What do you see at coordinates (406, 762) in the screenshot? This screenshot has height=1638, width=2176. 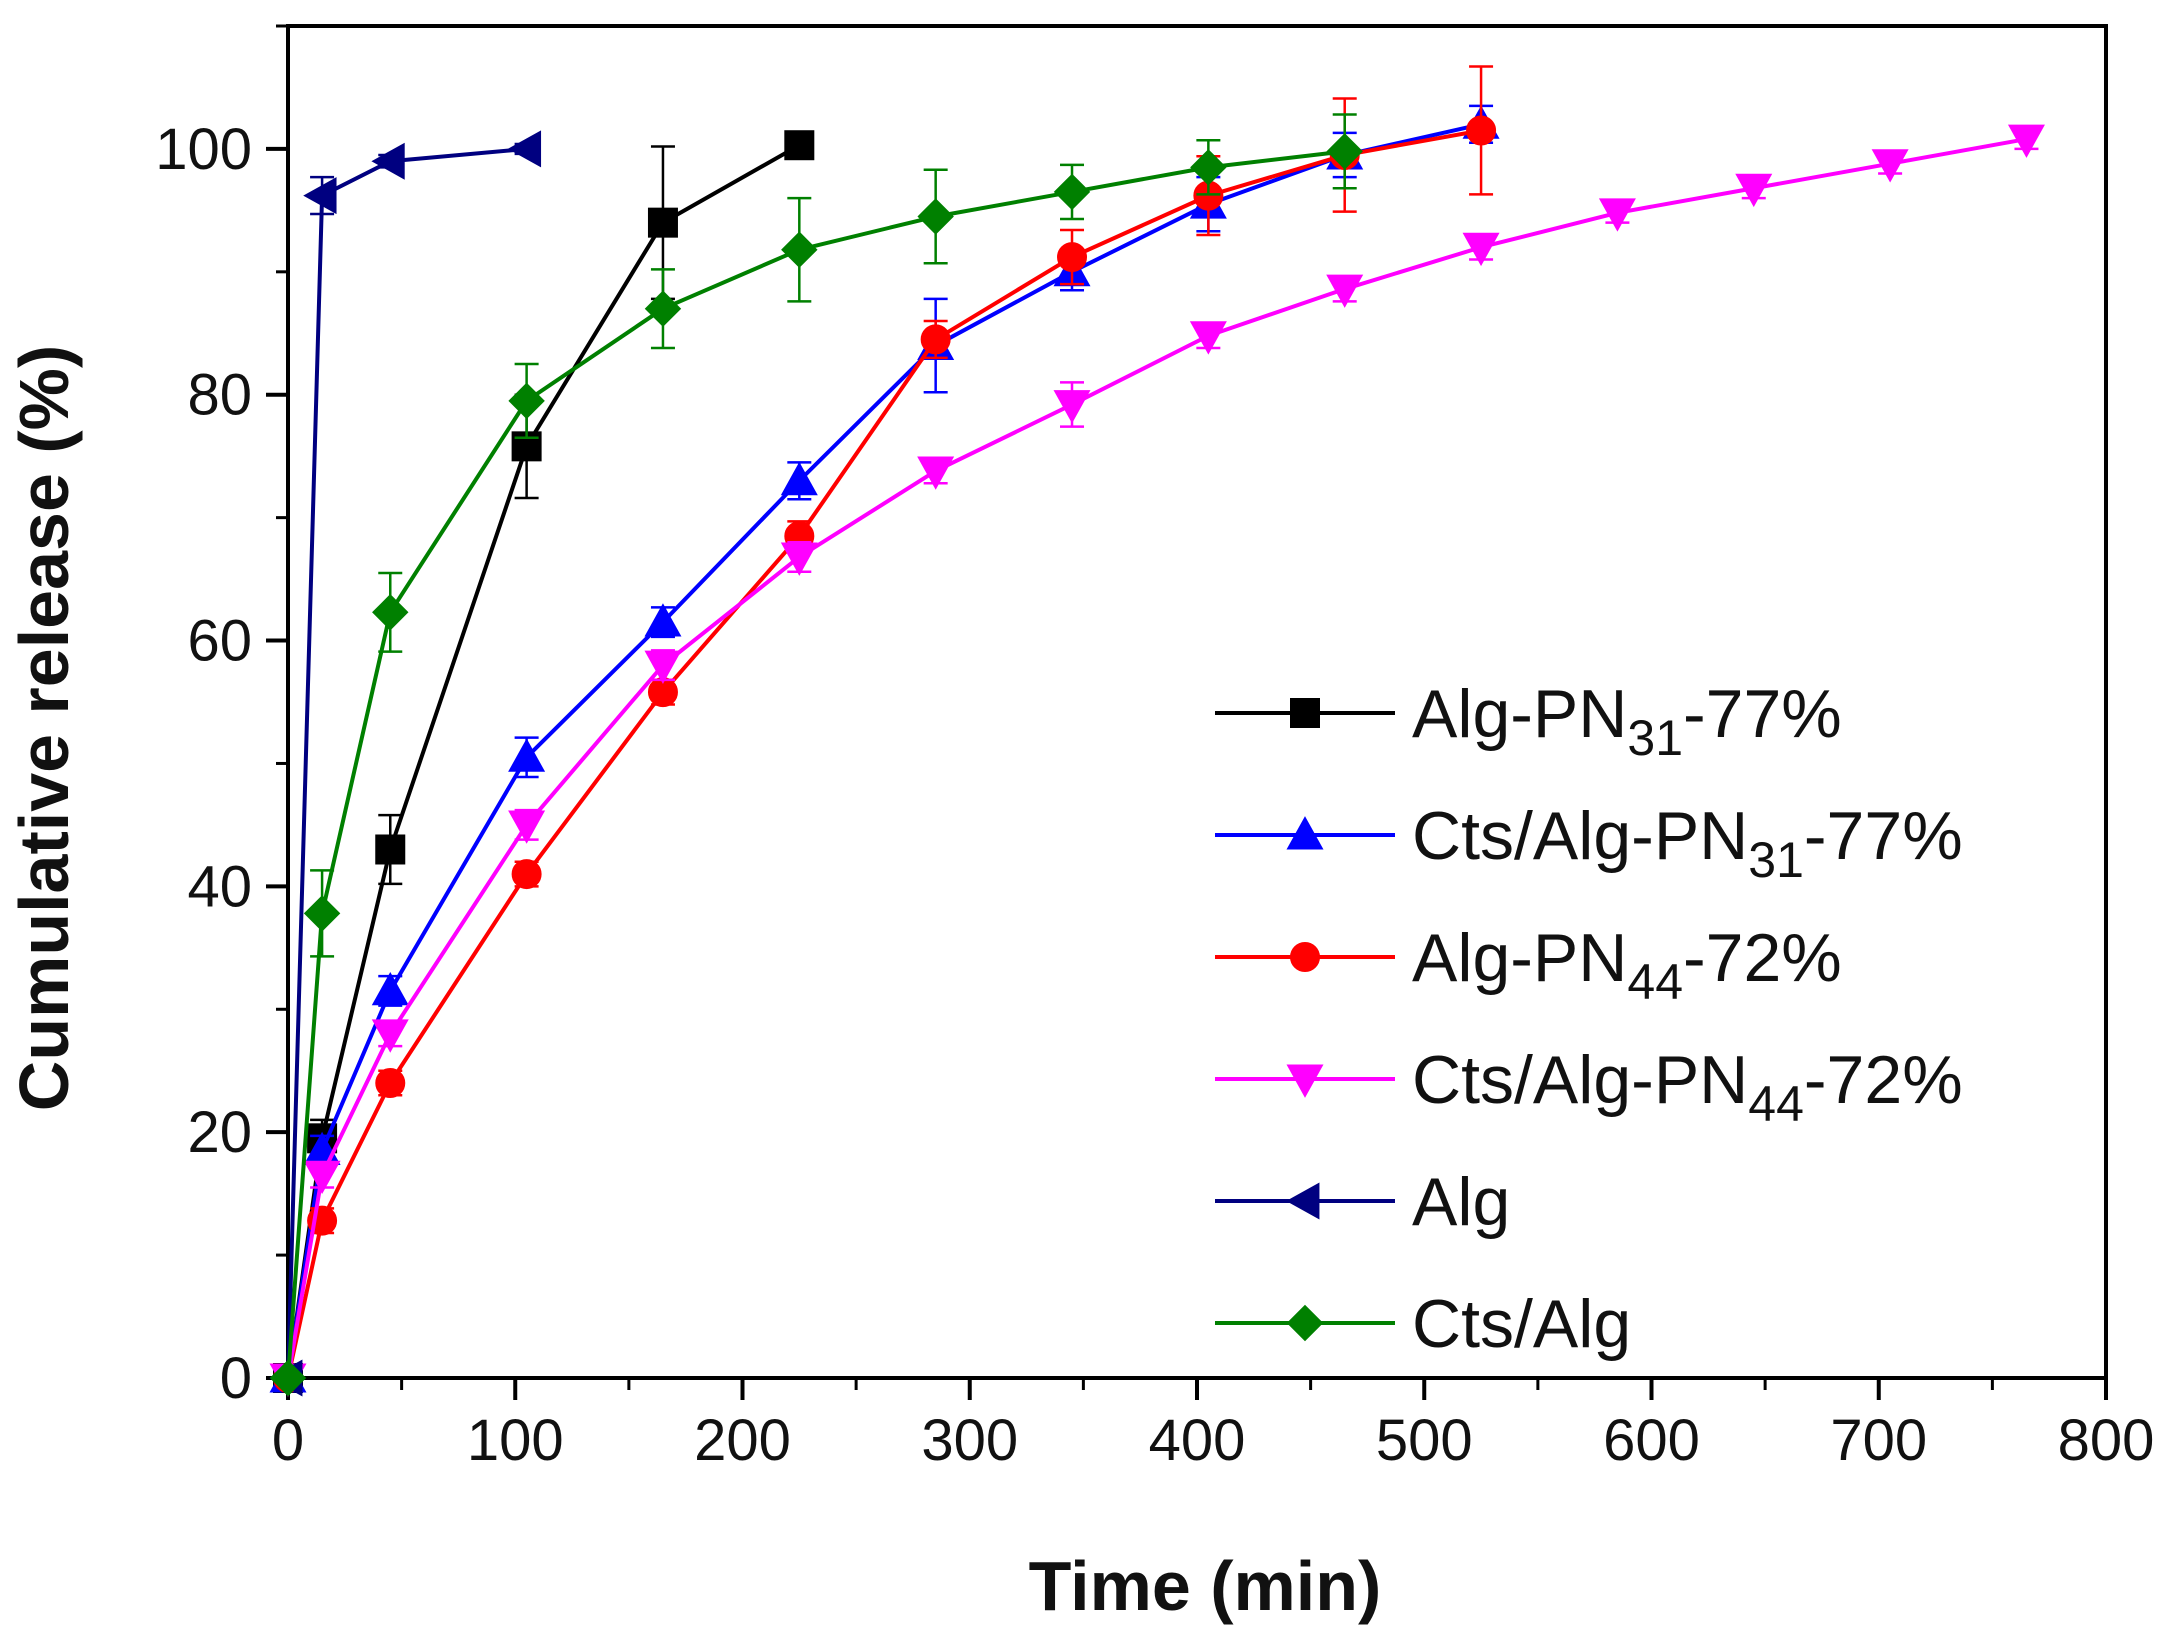 I see `series-line` at bounding box center [406, 762].